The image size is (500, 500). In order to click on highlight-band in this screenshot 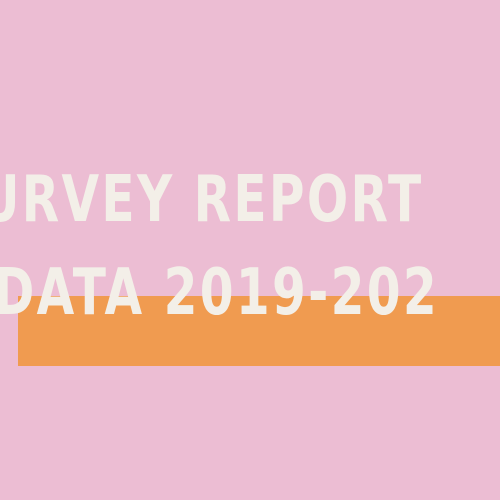, I will do `click(259, 331)`.